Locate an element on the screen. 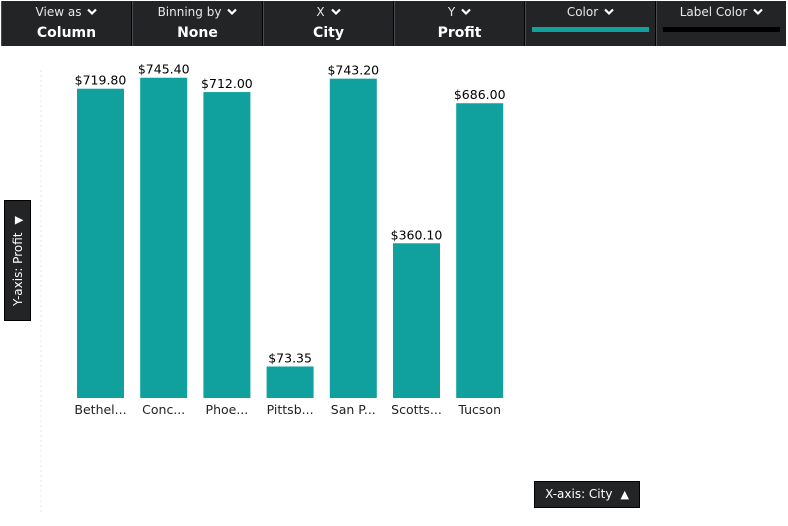 The image size is (788, 526). y-field-label: Y is located at coordinates (451, 12).